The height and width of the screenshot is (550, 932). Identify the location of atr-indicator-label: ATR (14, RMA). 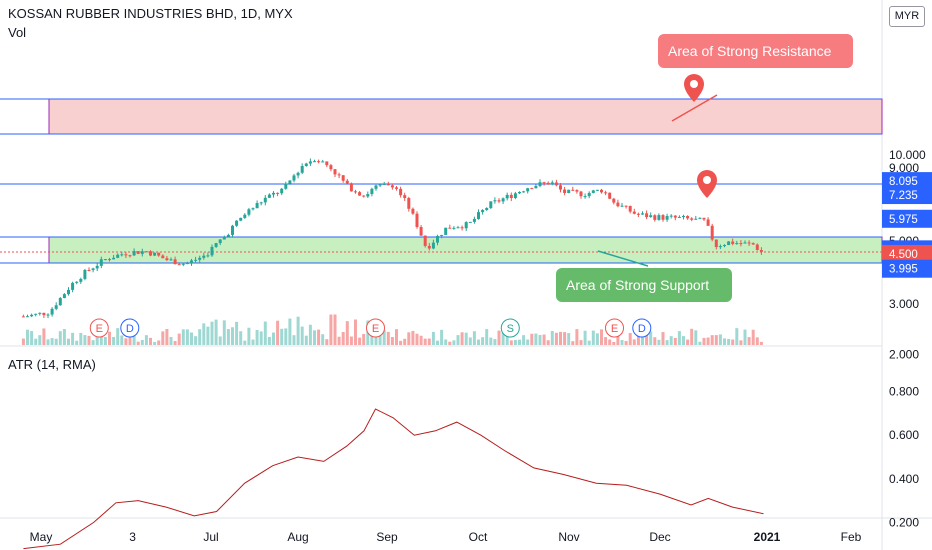
(52, 364).